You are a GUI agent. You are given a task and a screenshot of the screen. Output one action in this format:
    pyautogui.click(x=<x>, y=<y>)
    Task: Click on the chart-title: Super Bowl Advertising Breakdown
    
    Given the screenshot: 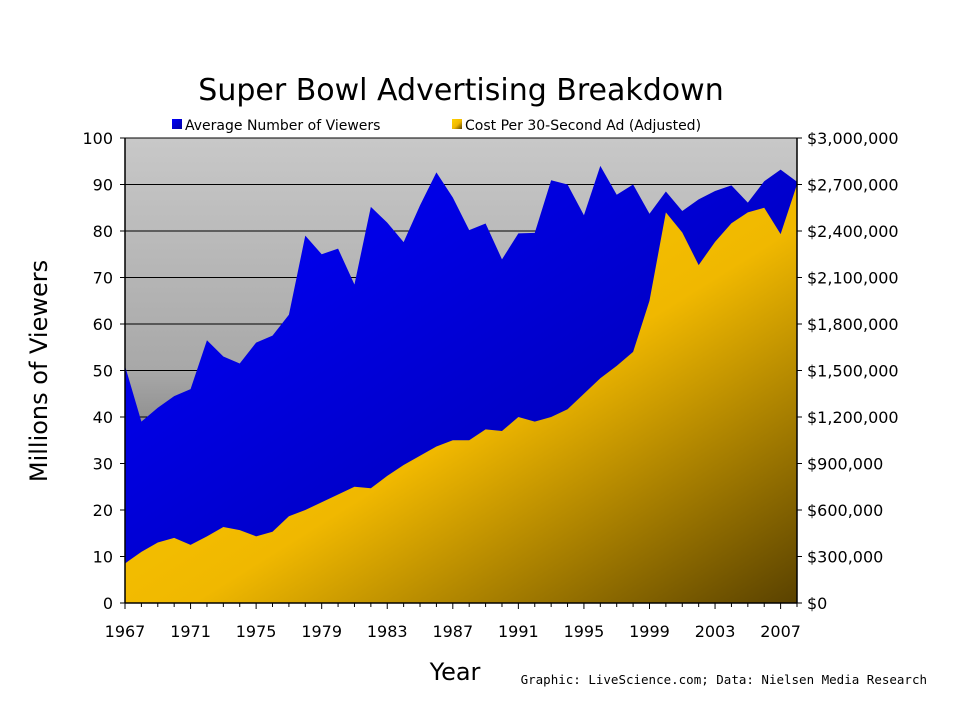 What is the action you would take?
    pyautogui.click(x=460, y=90)
    